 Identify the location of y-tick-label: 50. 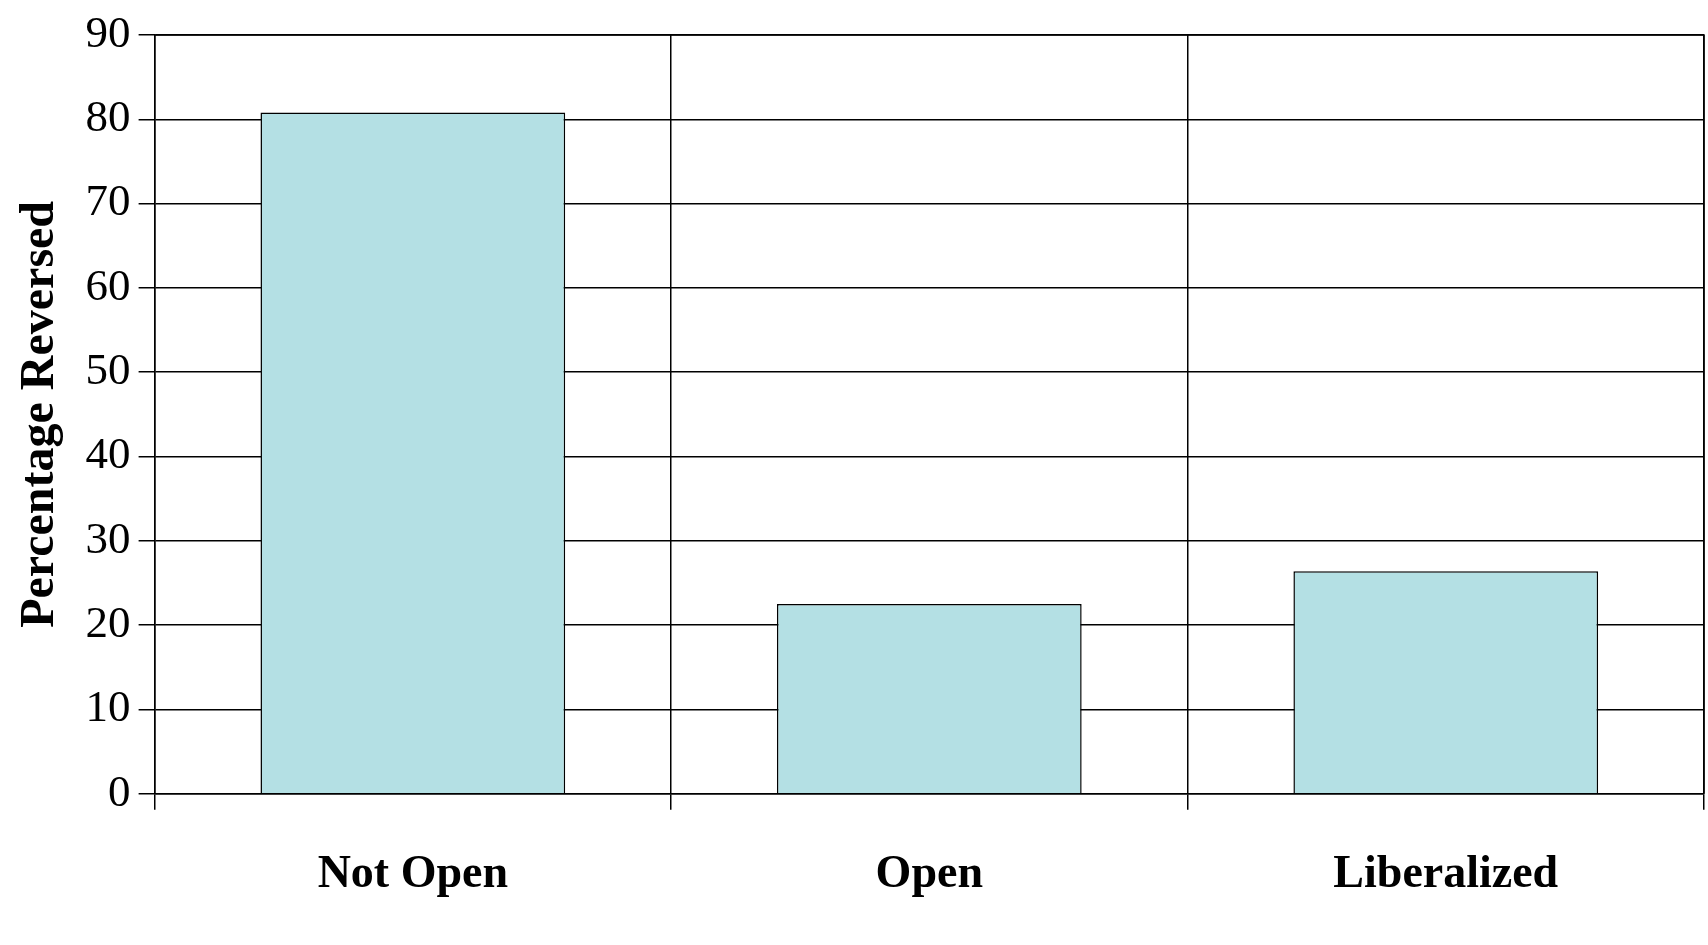
(108, 369).